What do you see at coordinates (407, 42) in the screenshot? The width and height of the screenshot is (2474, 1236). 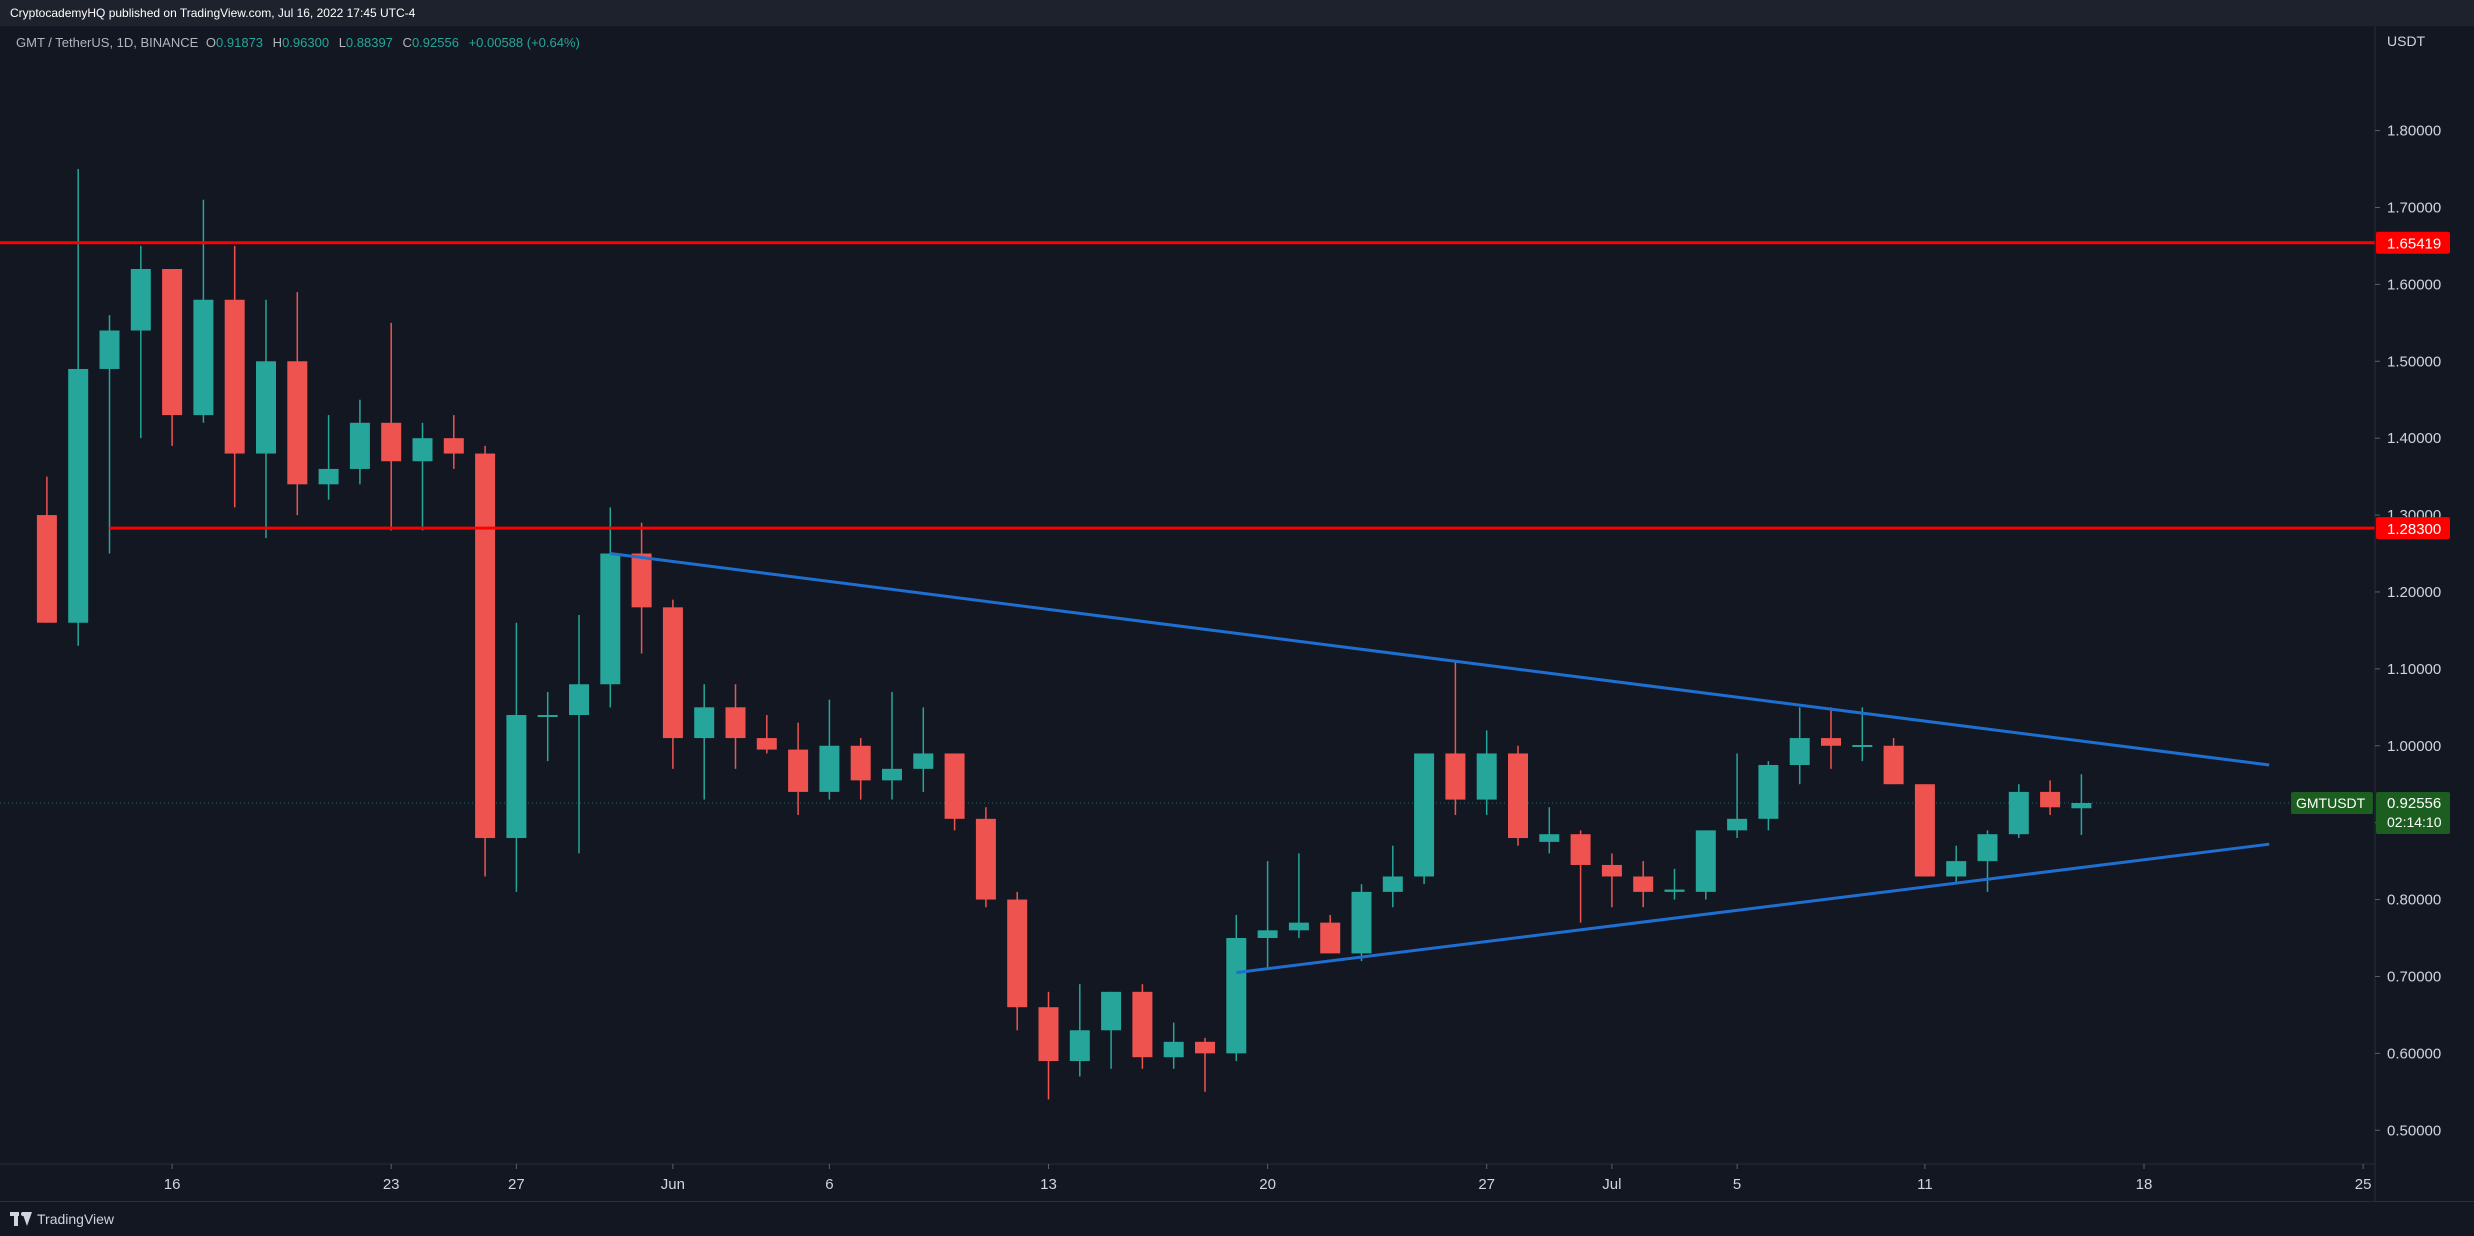 I see `close-label: C` at bounding box center [407, 42].